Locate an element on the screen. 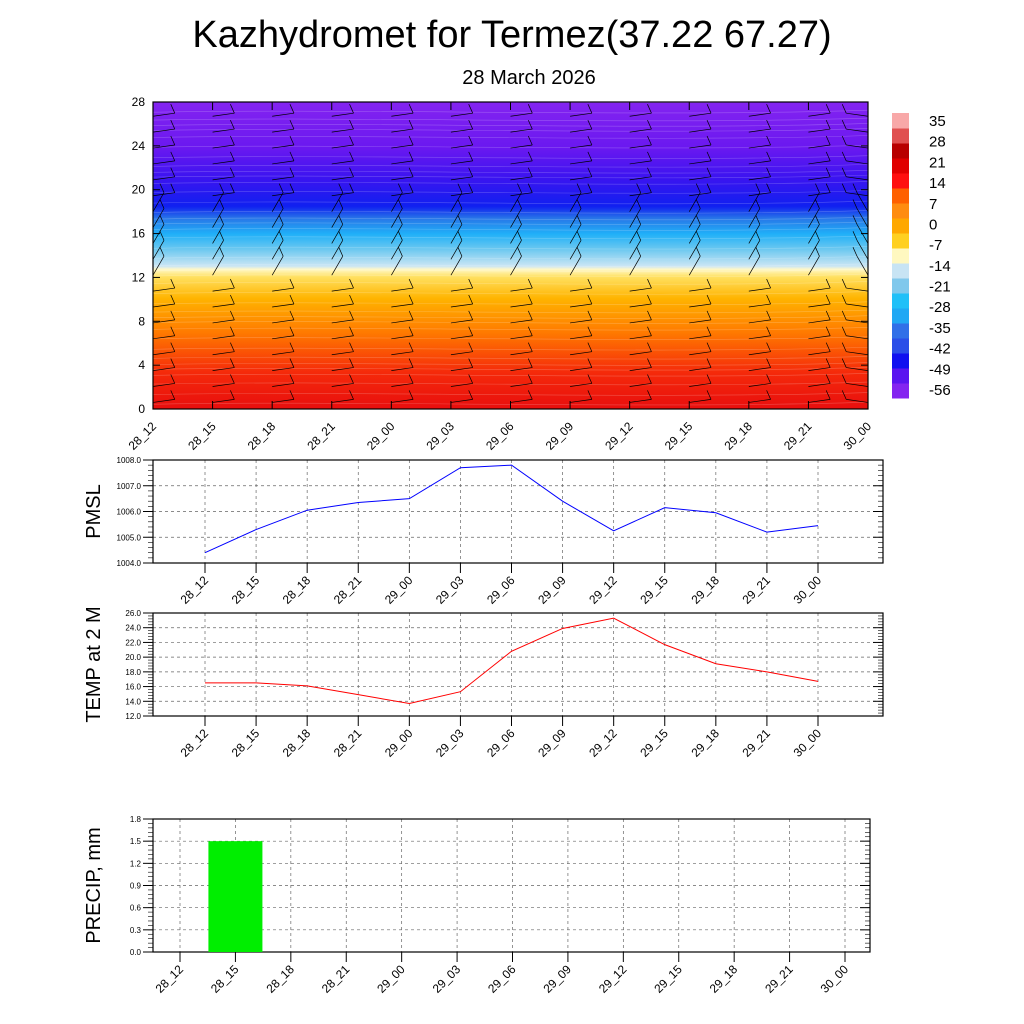 This screenshot has height=1024, width=1024. x-tick-label: 28_18 is located at coordinates (262, 436).